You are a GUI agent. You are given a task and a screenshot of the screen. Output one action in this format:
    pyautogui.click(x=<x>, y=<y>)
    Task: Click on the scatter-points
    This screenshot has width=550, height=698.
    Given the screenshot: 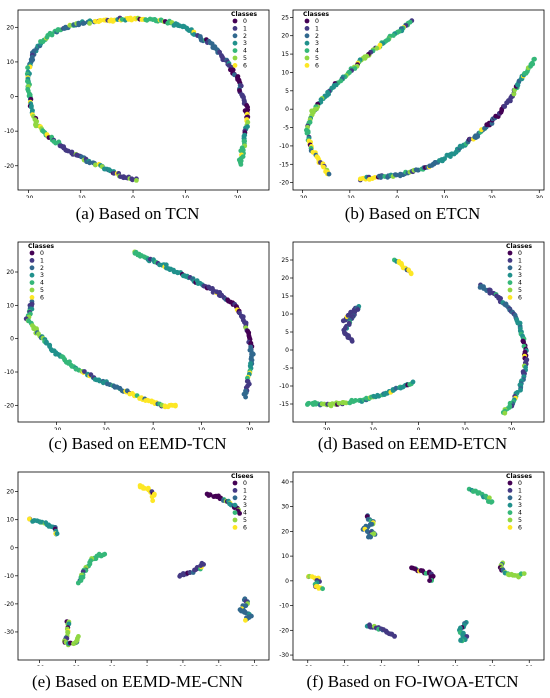 What is the action you would take?
    pyautogui.click(x=137, y=99)
    